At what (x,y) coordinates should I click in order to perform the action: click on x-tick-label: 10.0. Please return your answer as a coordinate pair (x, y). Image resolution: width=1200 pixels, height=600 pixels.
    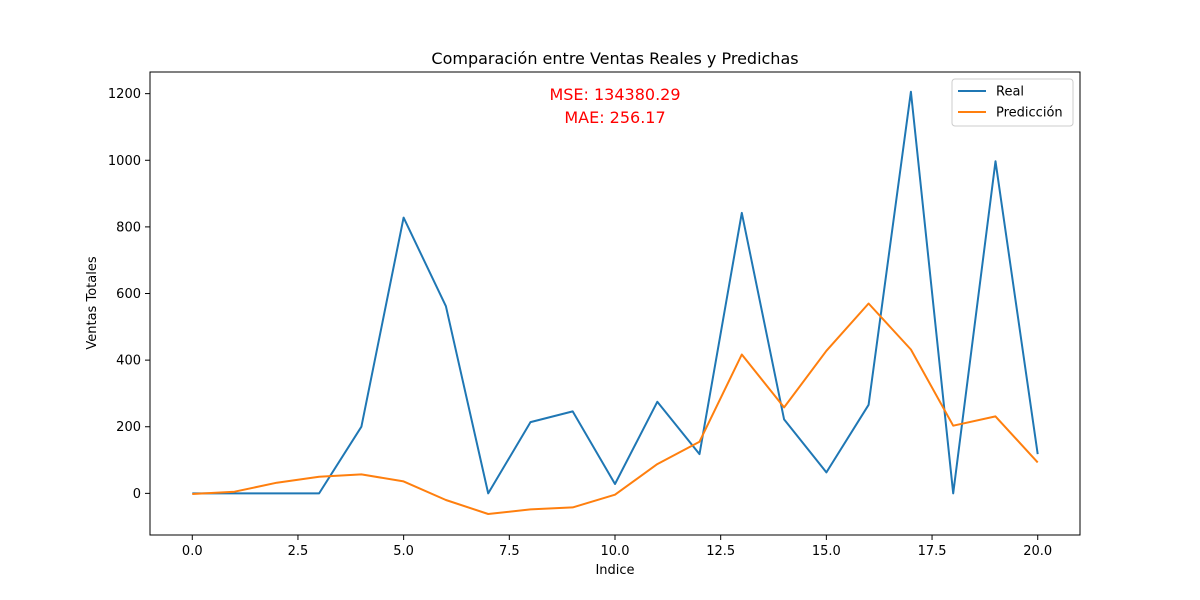
    Looking at the image, I should click on (615, 551).